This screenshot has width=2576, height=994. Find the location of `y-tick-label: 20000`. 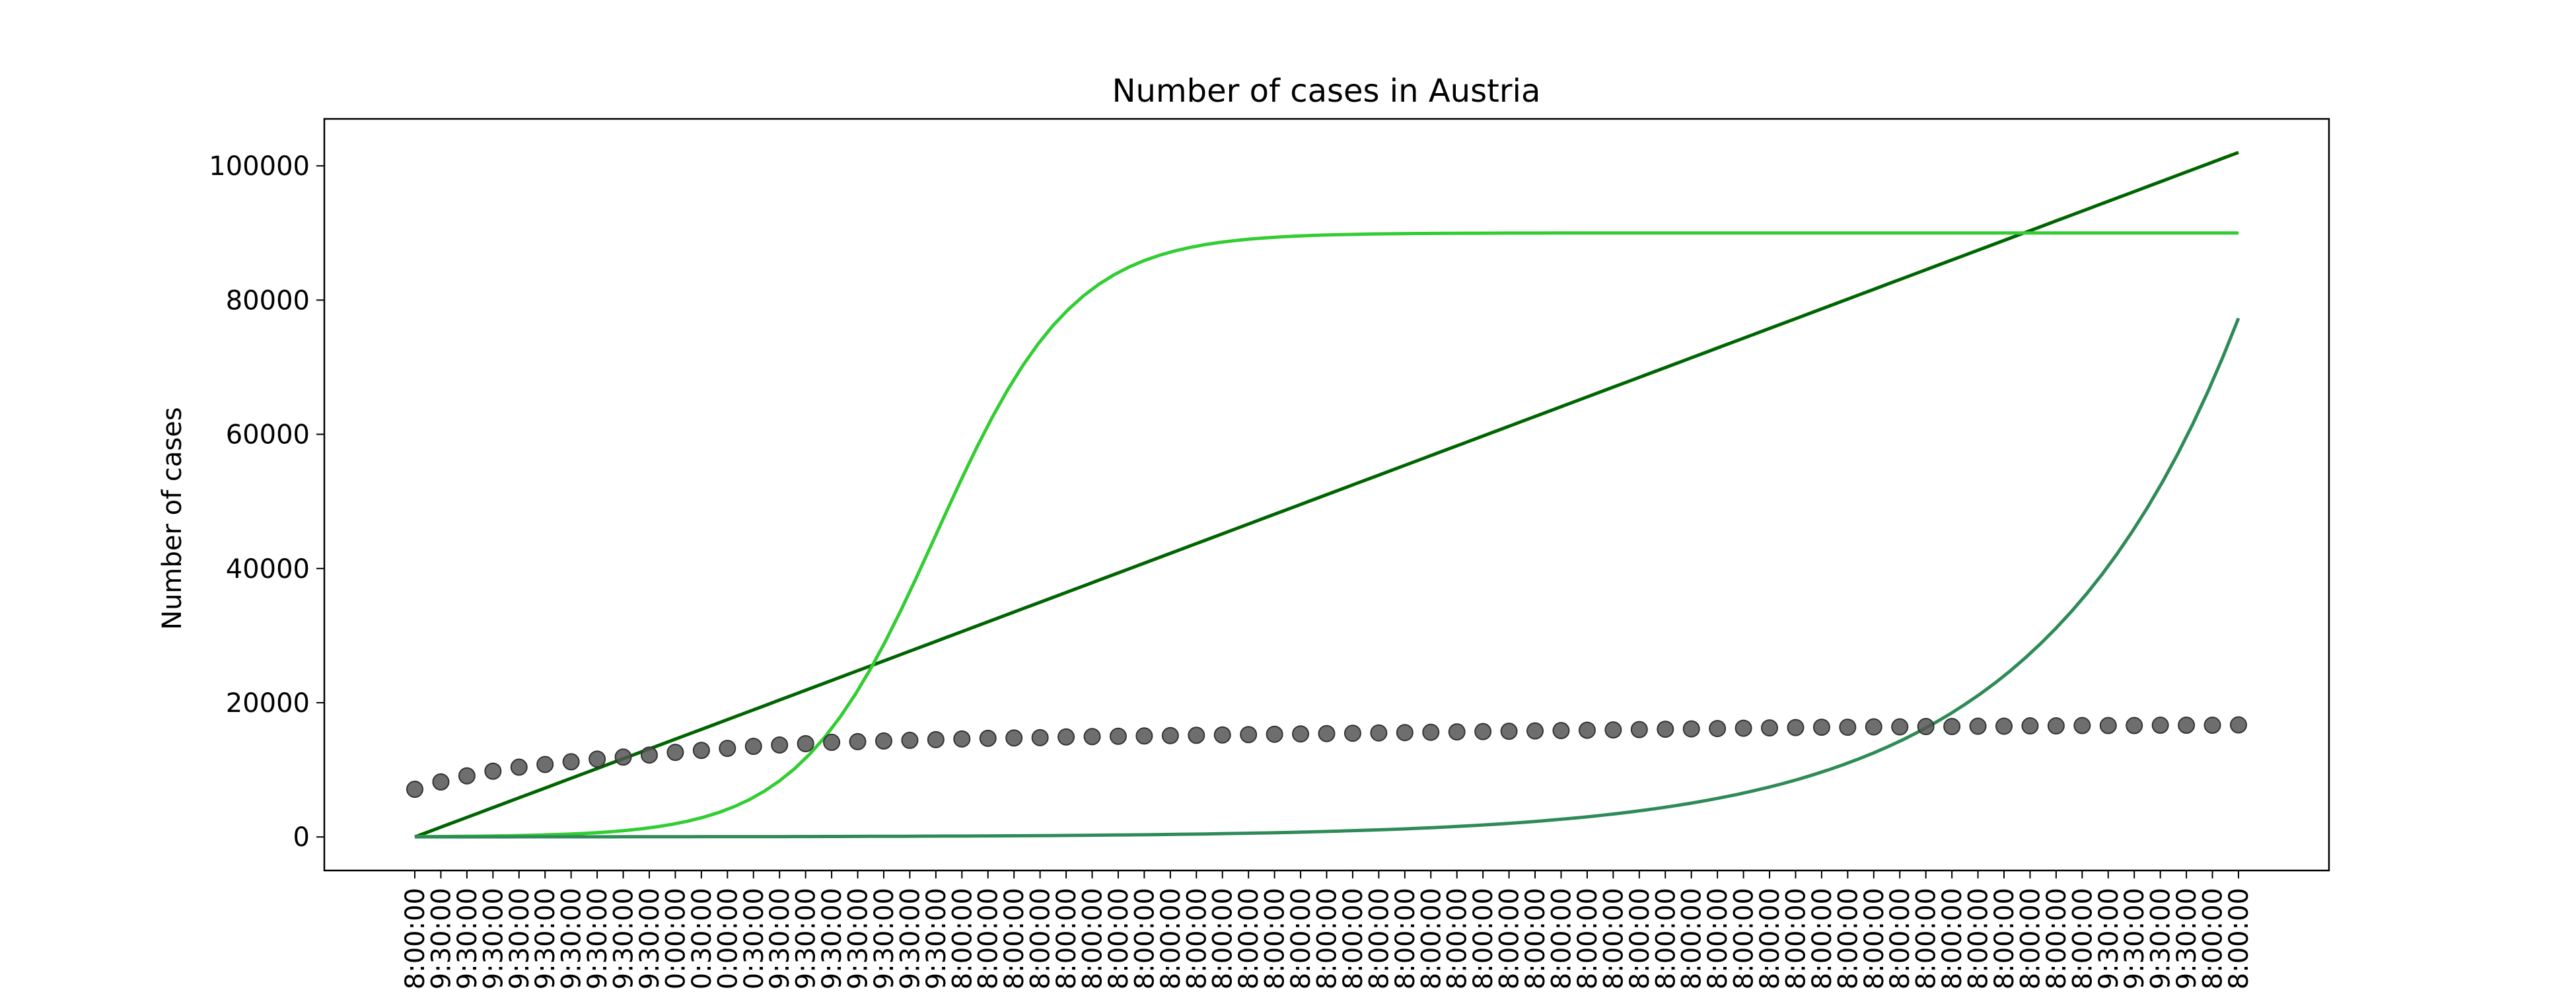

y-tick-label: 20000 is located at coordinates (268, 703).